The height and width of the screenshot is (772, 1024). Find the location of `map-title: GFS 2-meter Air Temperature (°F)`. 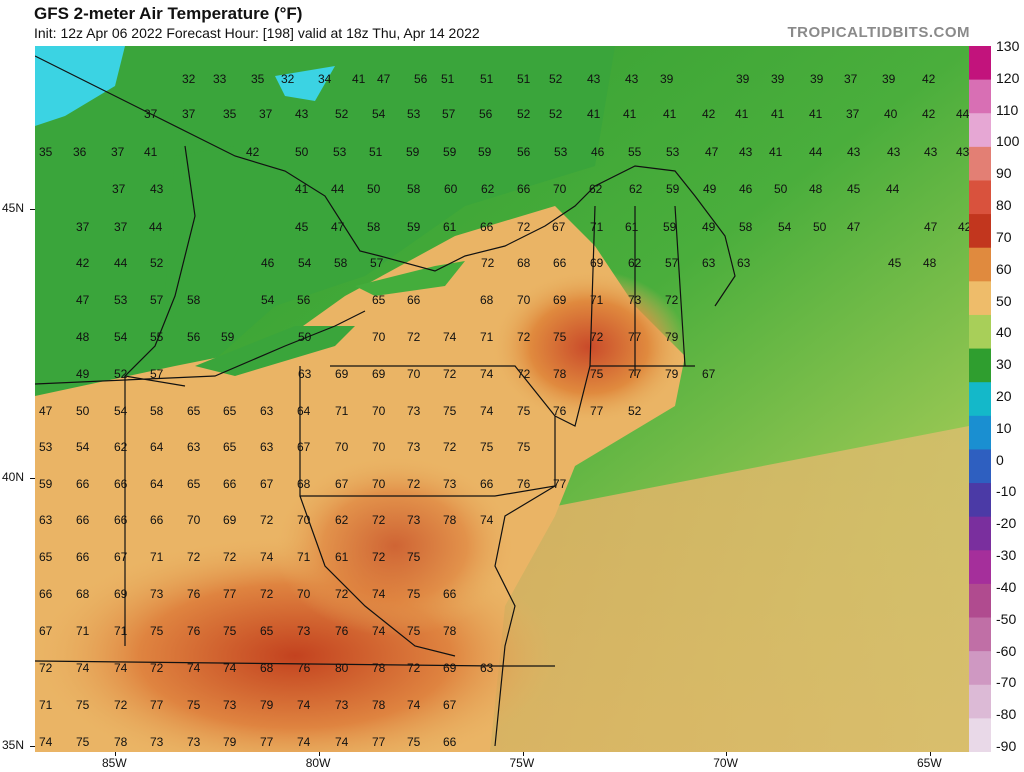

map-title: GFS 2-meter Air Temperature (°F) is located at coordinates (168, 13).